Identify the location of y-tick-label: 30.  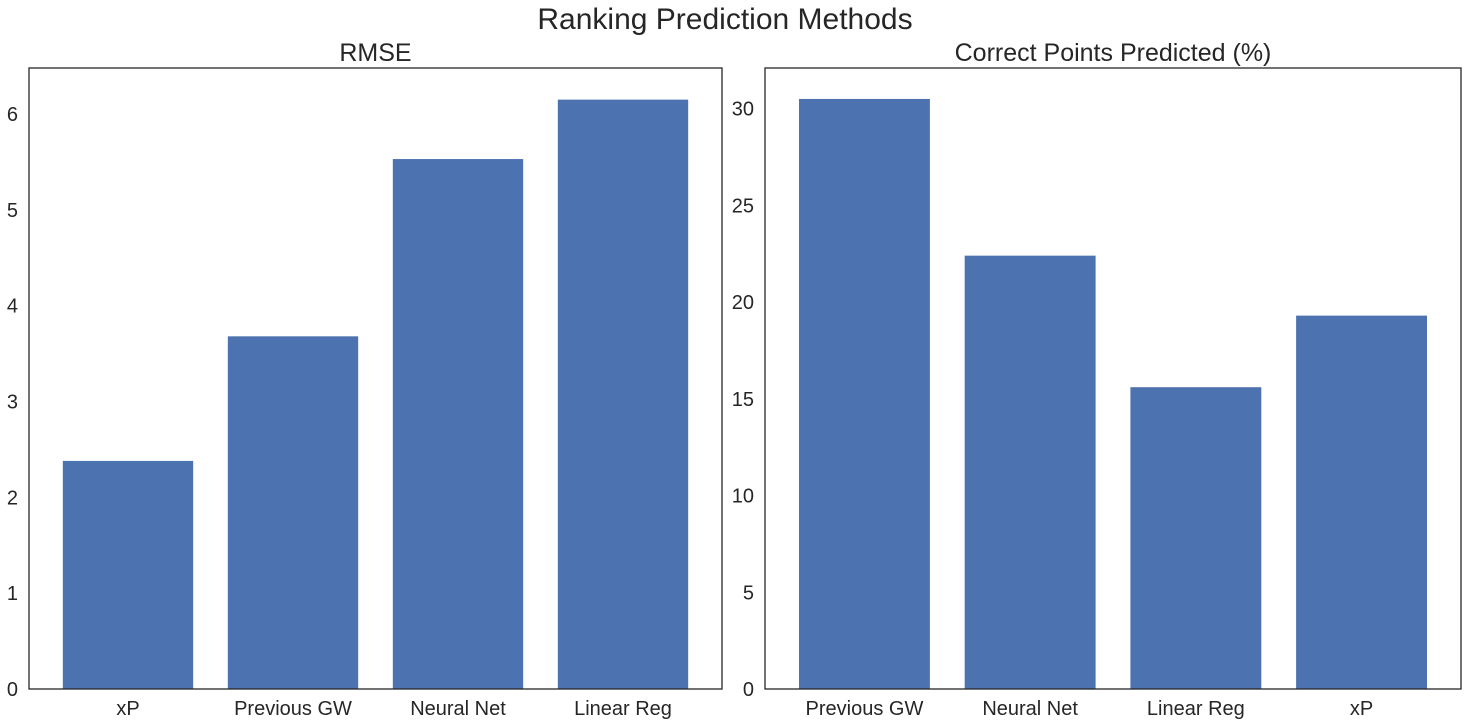
(743, 110).